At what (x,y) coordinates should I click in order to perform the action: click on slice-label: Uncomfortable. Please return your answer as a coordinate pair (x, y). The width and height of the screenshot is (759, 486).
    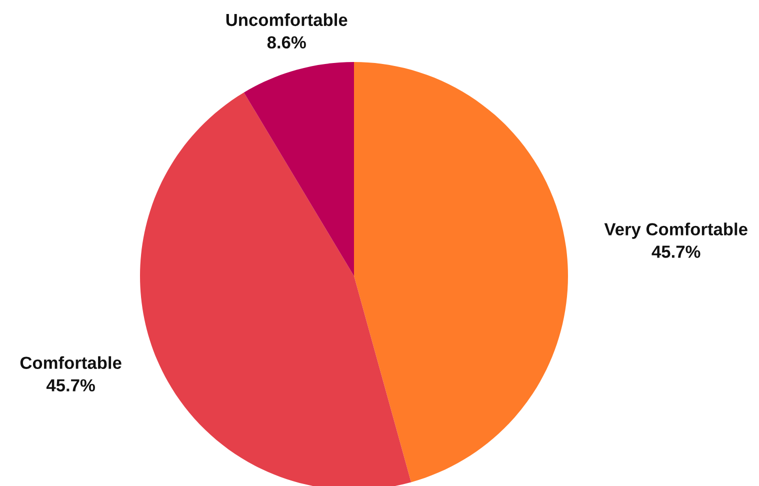
    Looking at the image, I should click on (287, 19).